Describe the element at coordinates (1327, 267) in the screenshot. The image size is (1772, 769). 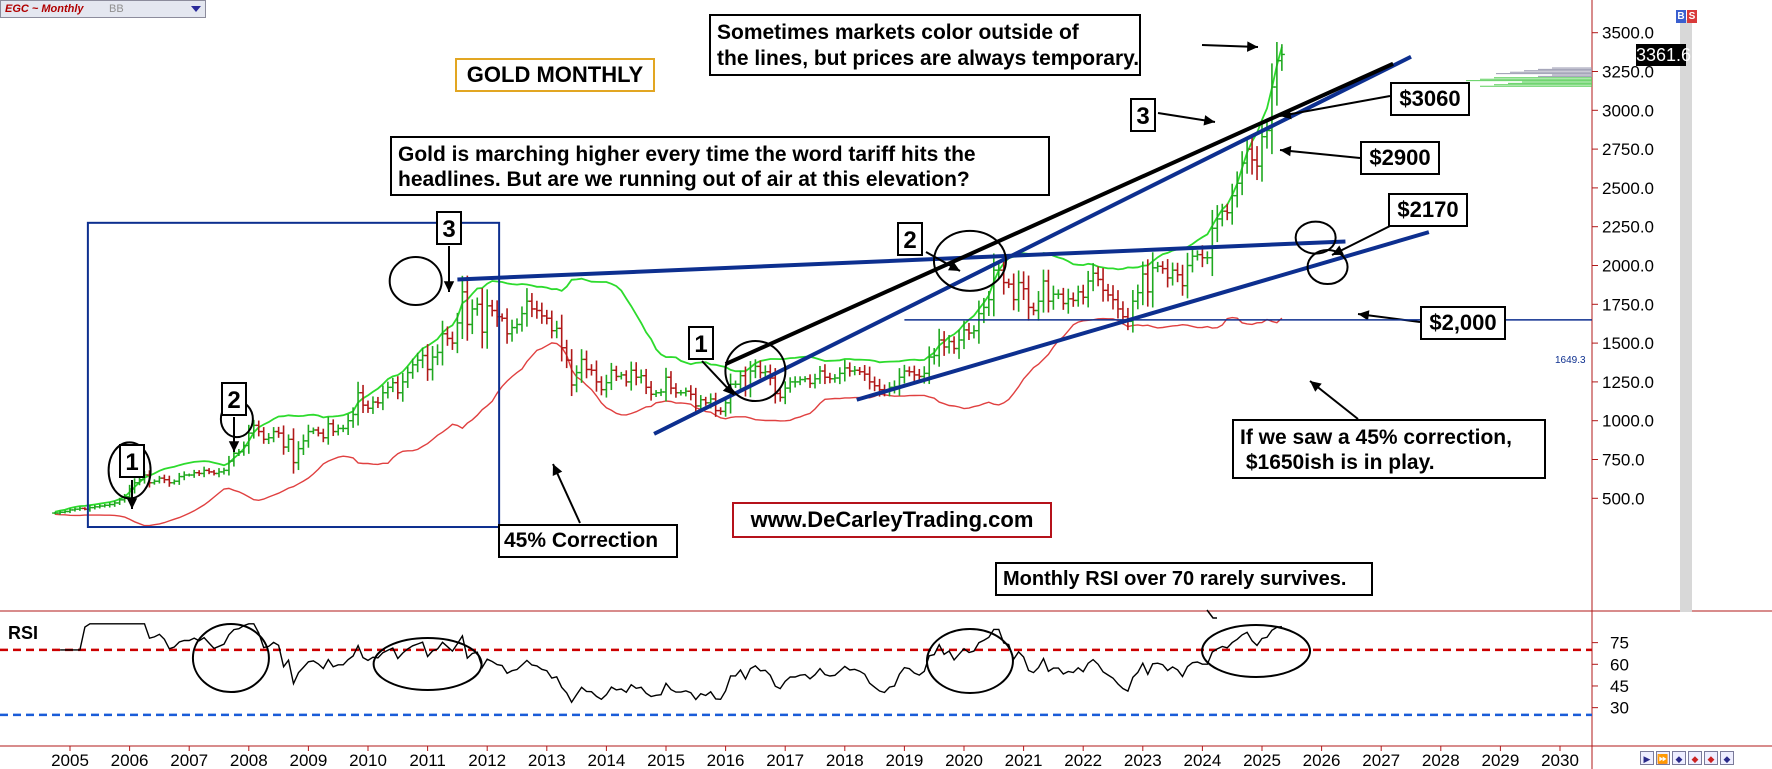
I see `level-2000-circle` at that location.